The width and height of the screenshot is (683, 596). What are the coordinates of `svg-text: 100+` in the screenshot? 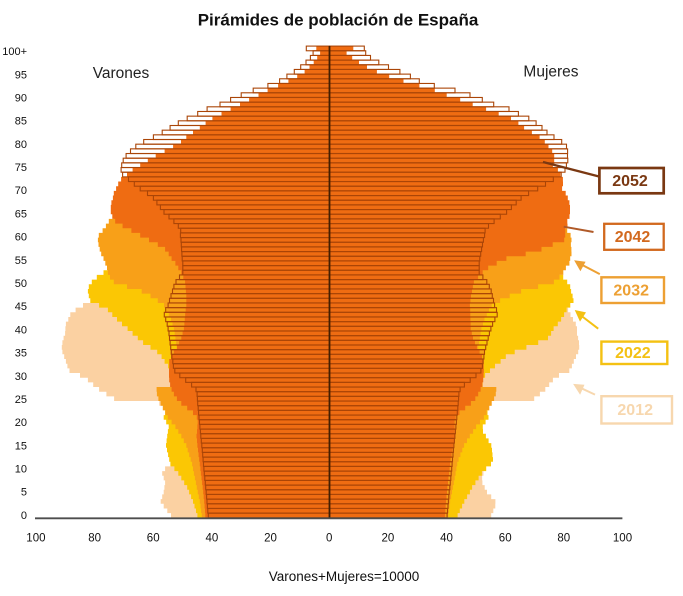 It's located at (14, 52).